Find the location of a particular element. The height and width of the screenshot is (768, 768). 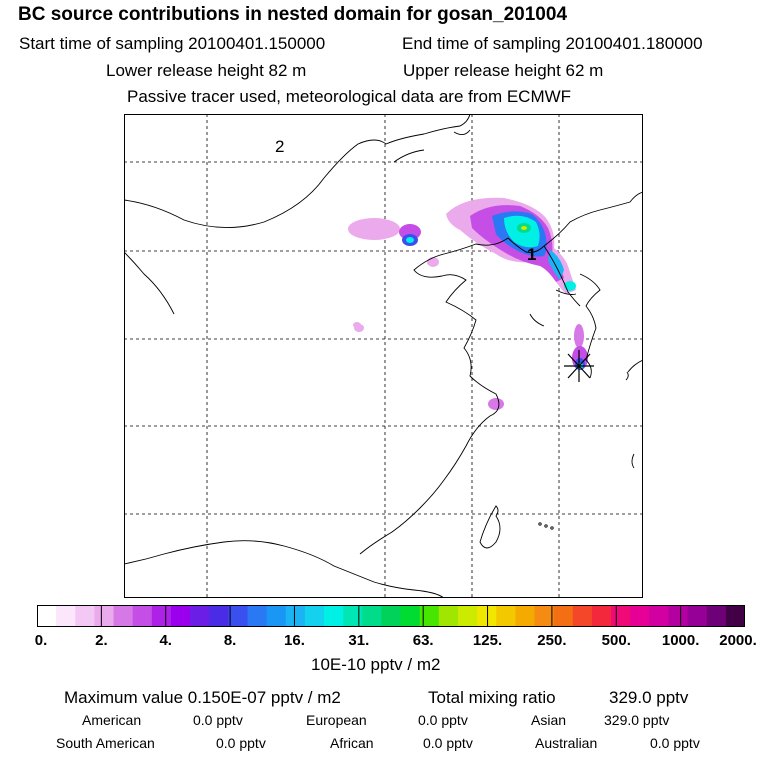

colorbar-tick-label: 16. is located at coordinates (294, 640).